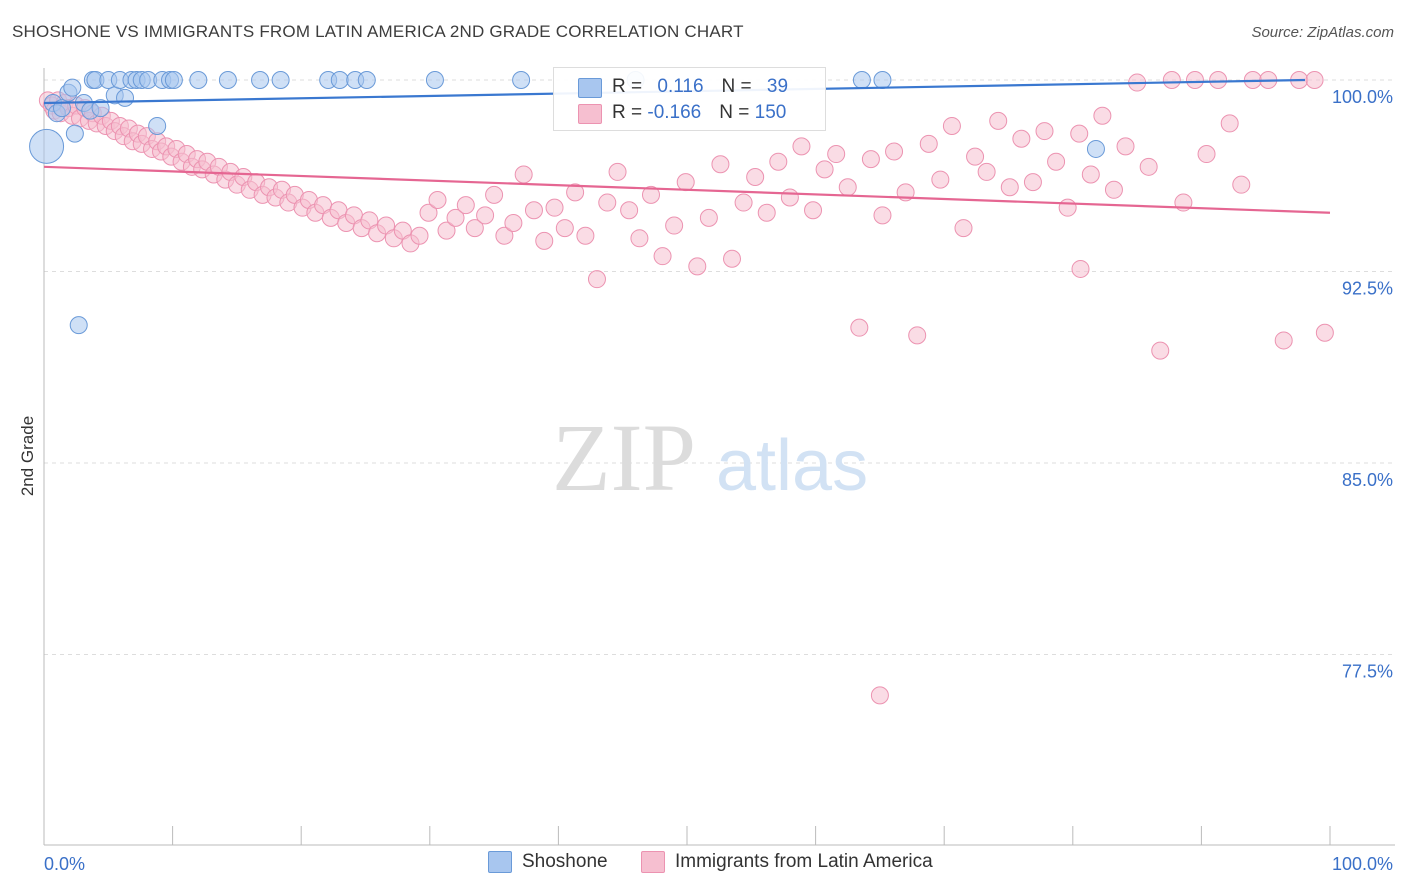 The height and width of the screenshot is (892, 1406). I want to click on x-tick-label: 100.0%, so click(1362, 864).